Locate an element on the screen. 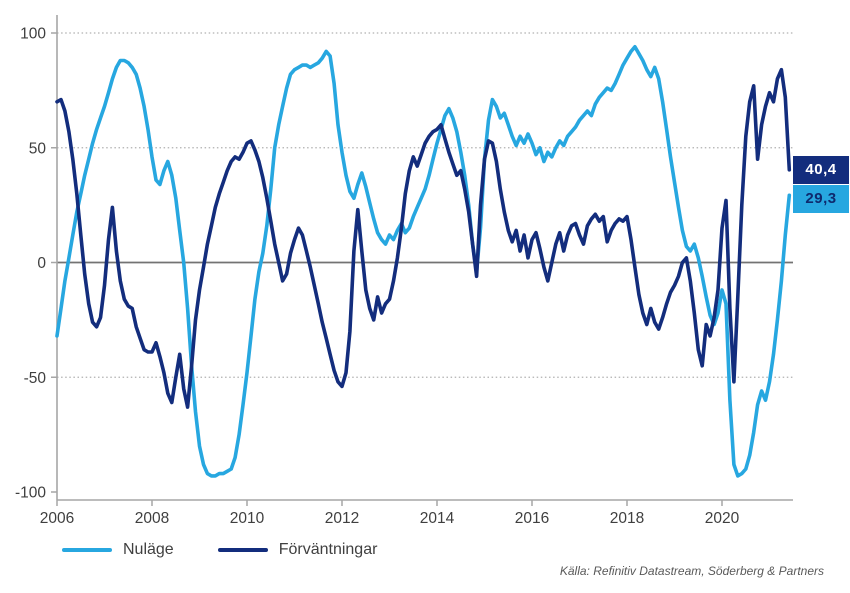 This screenshot has height=593, width=850. latest-value-forvantningar: 40,4 is located at coordinates (821, 170).